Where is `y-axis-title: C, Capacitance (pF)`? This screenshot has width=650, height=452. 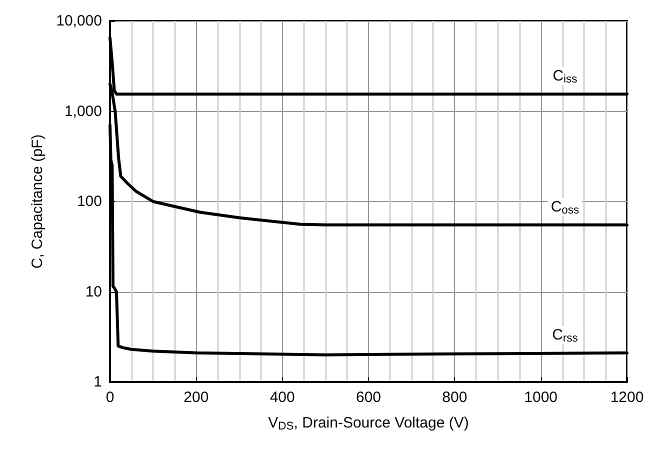 y-axis-title: C, Capacitance (pF) is located at coordinates (37, 201).